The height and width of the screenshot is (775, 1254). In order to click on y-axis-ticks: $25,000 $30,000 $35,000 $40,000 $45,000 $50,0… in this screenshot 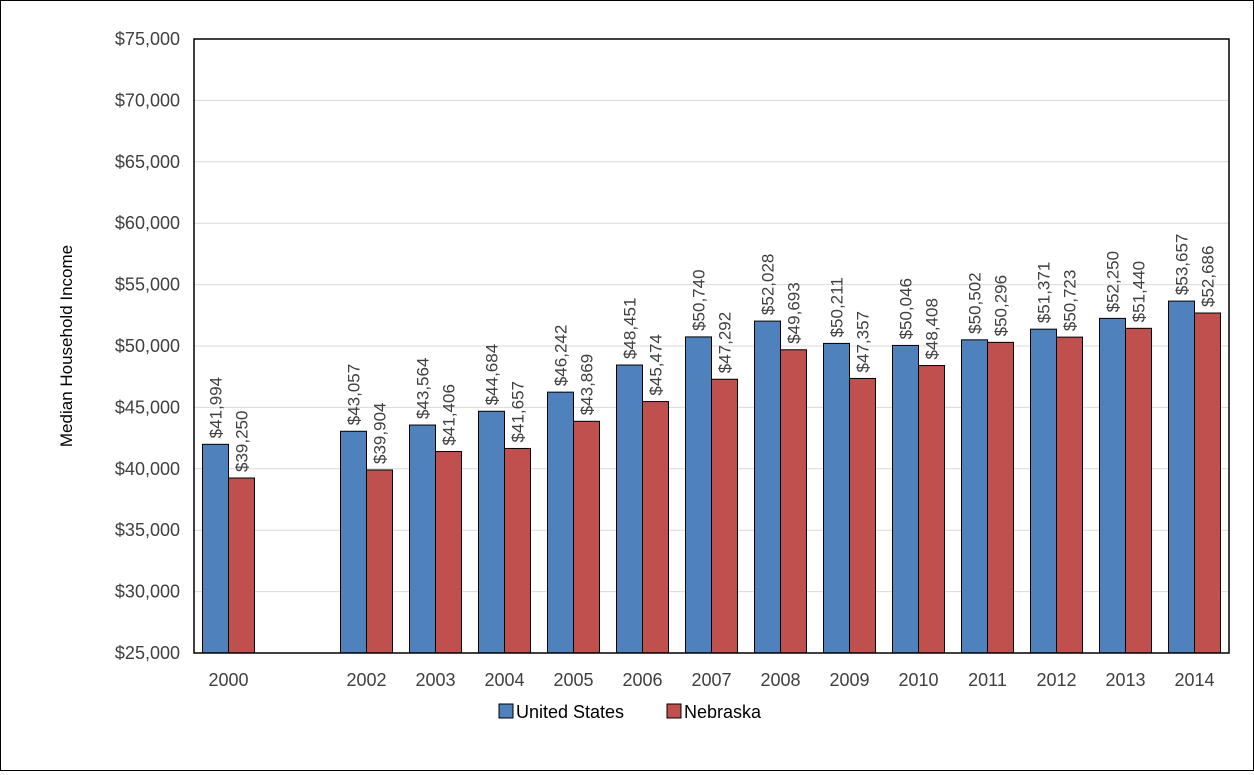, I will do `click(147, 346)`.